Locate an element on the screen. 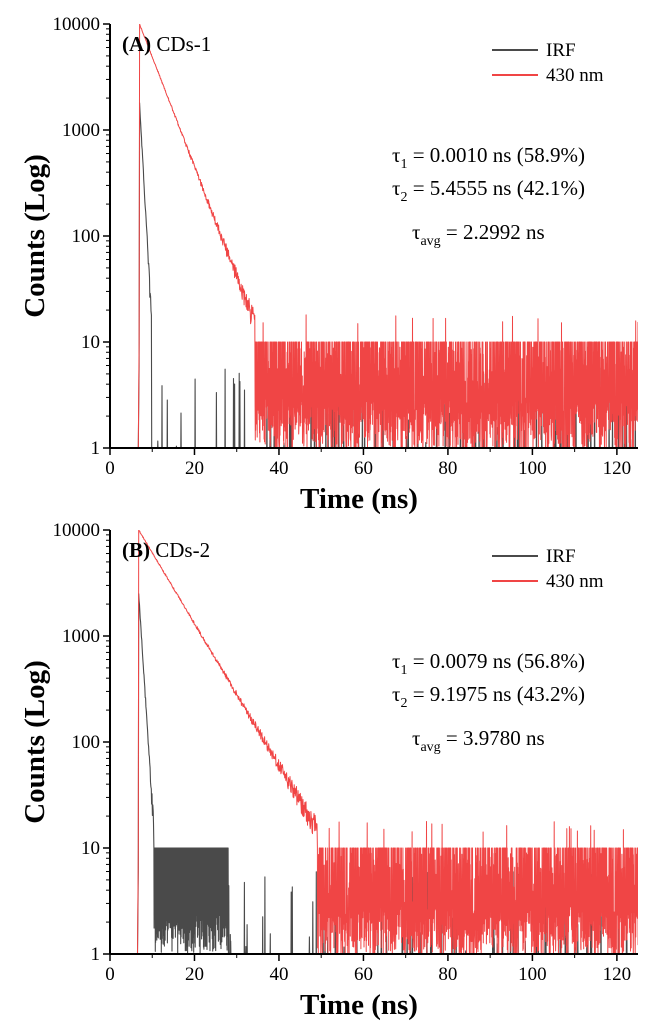 The image size is (653, 1036). tau-value: = 2.2992 ns is located at coordinates (493, 232).